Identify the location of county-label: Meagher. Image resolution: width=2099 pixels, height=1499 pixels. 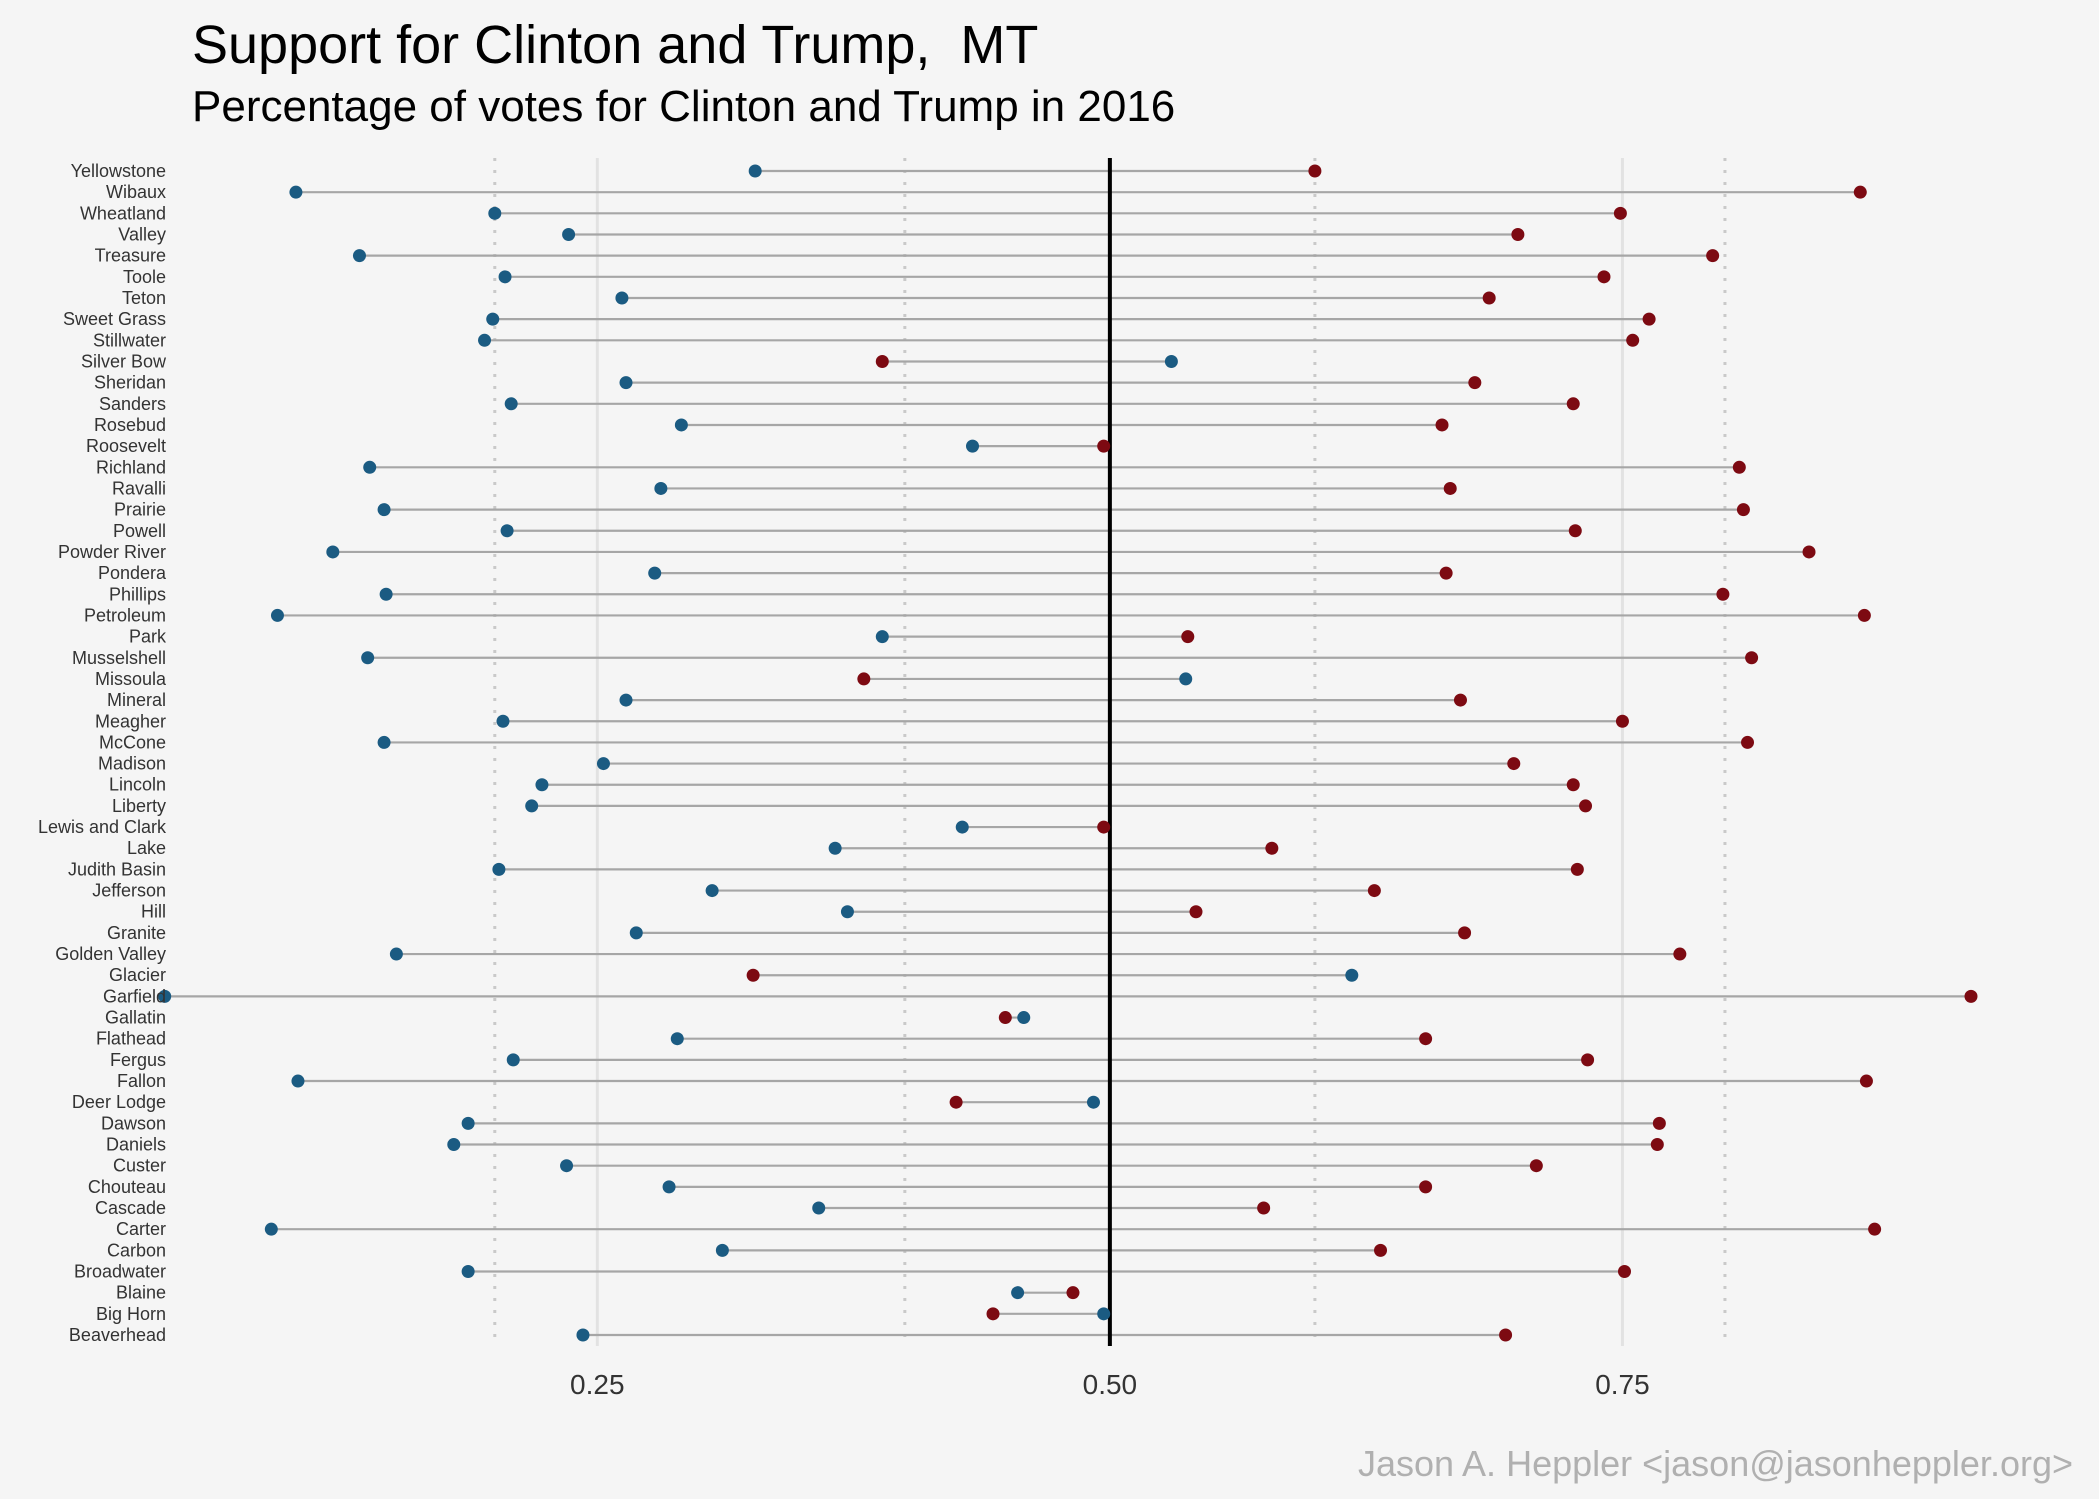
(130, 721).